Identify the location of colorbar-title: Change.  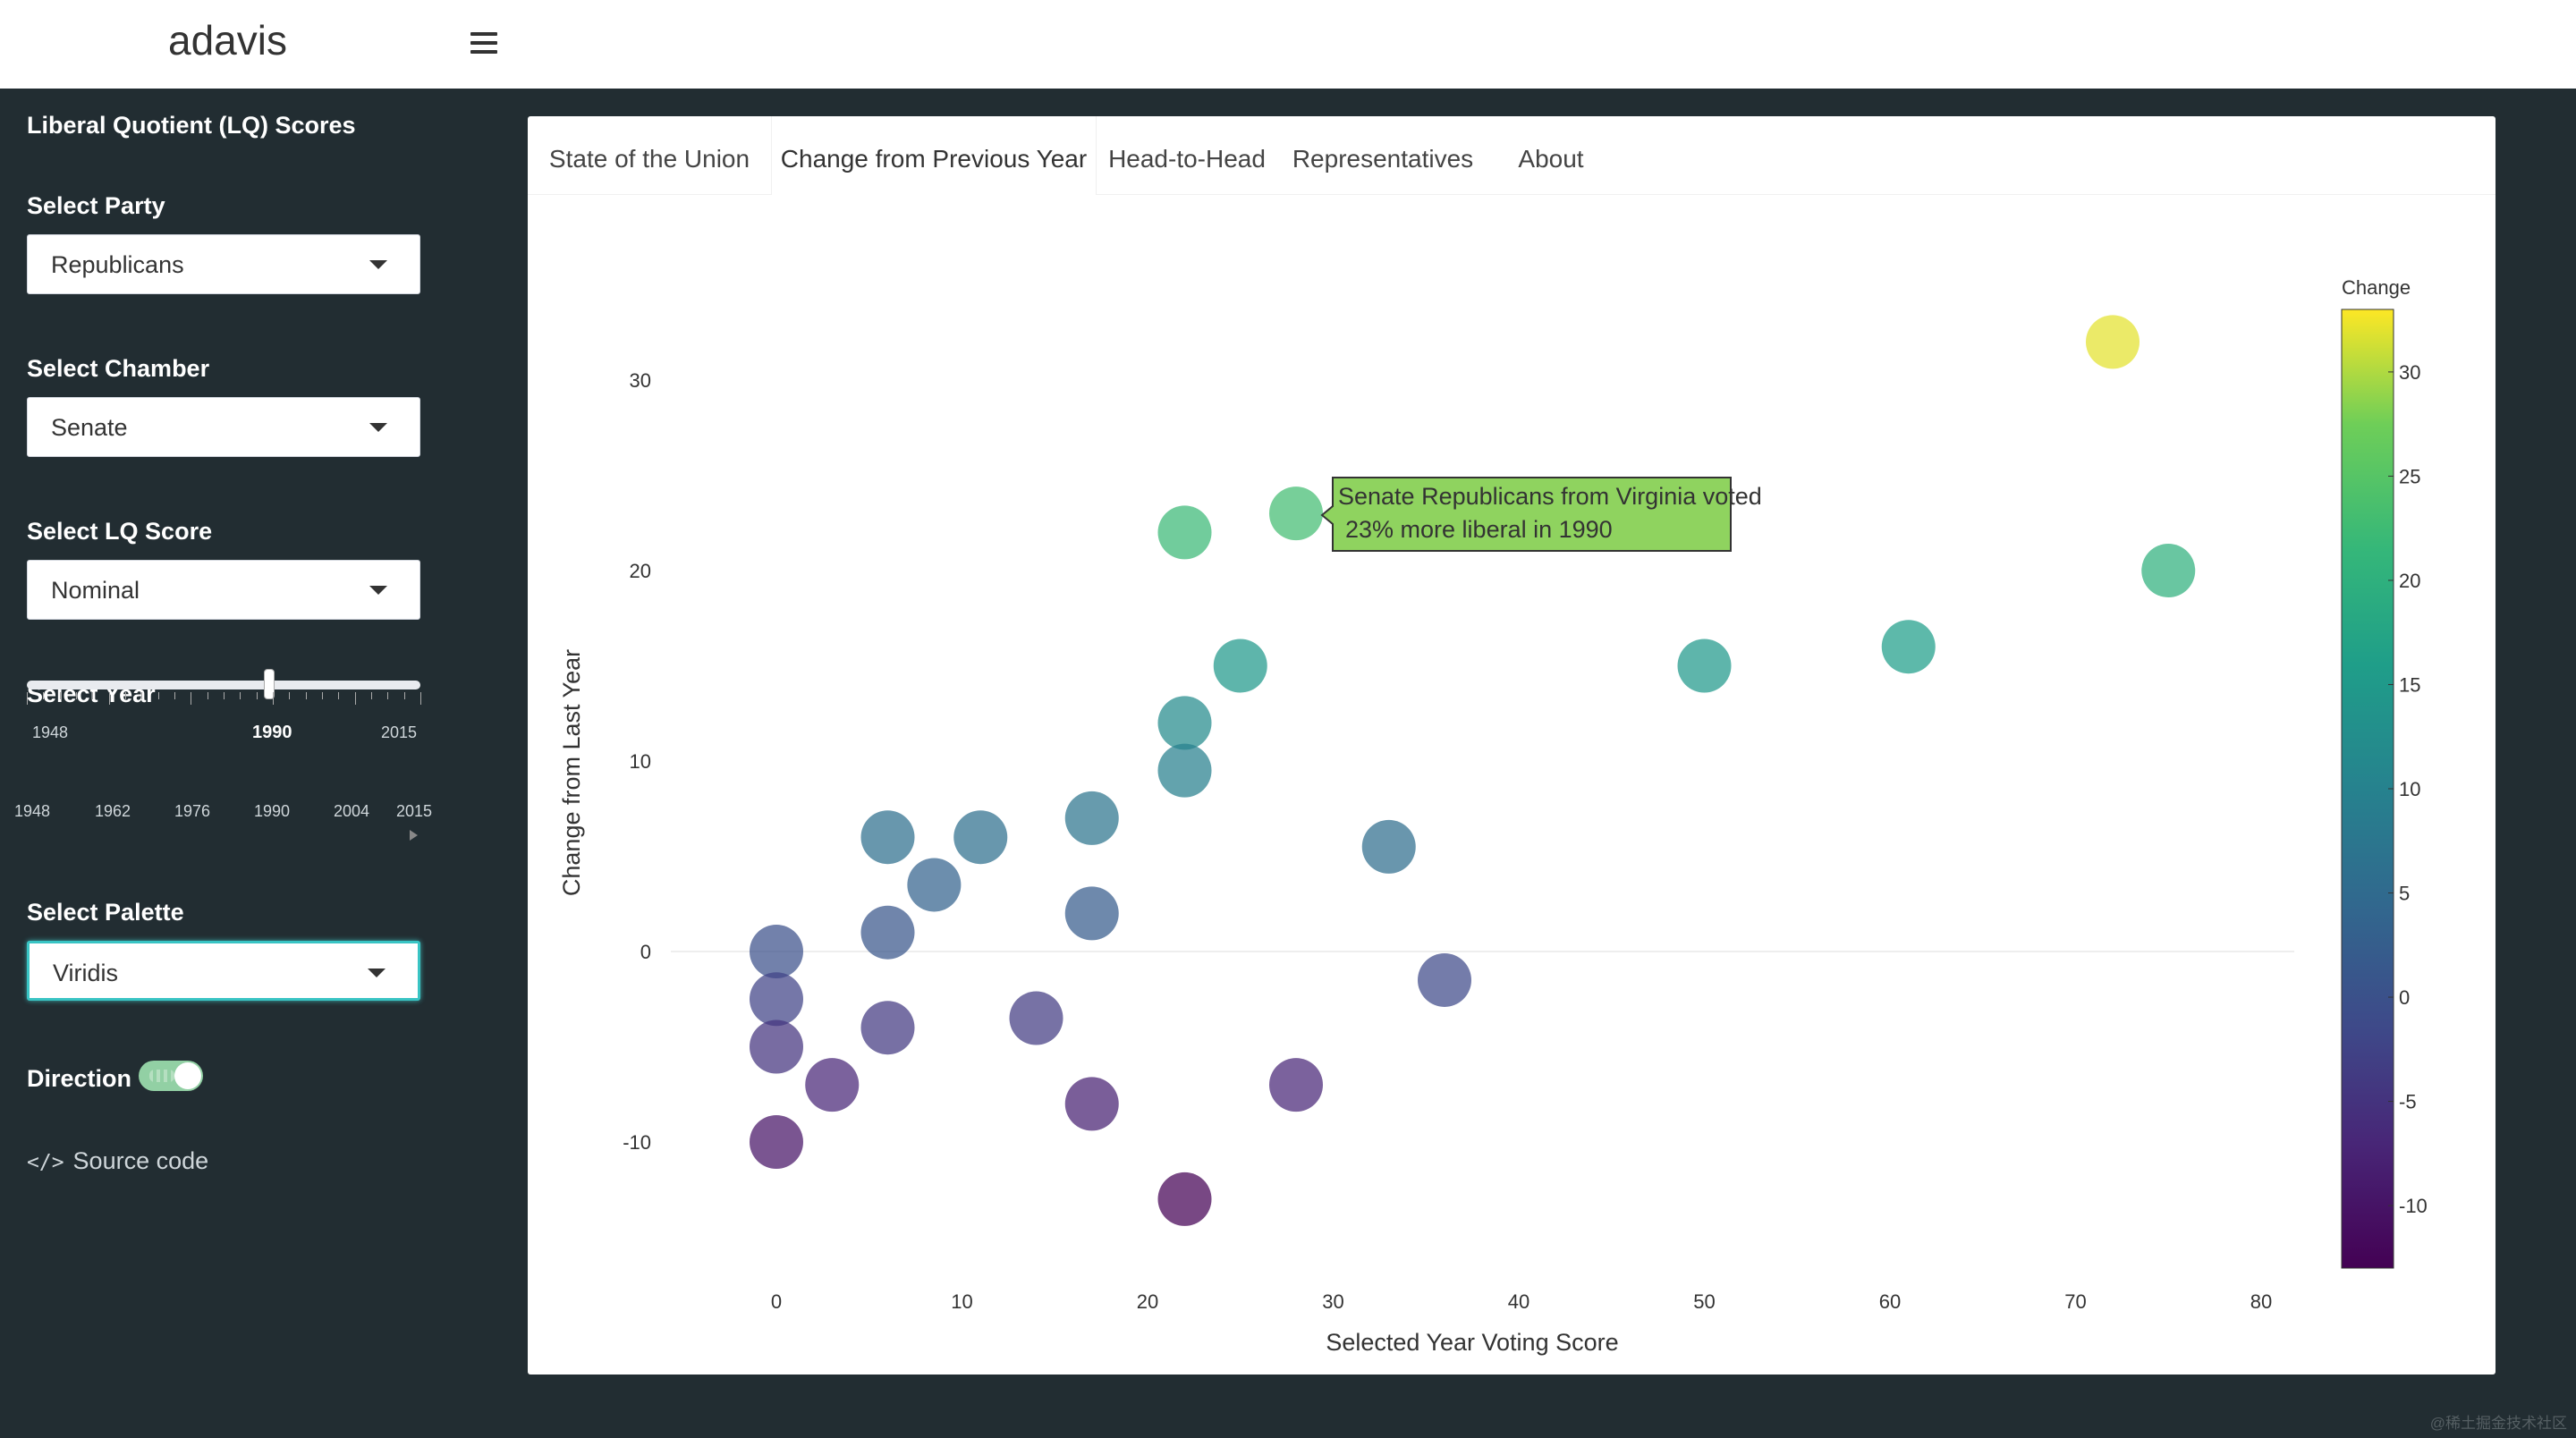
(2376, 287).